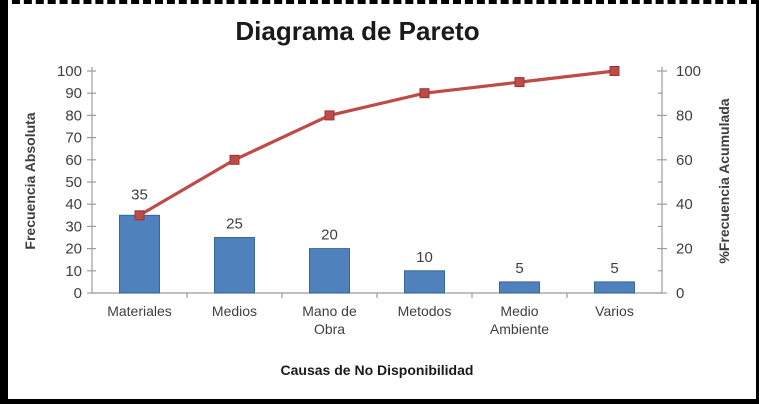  I want to click on left-axis-tick-label: 30, so click(73, 226).